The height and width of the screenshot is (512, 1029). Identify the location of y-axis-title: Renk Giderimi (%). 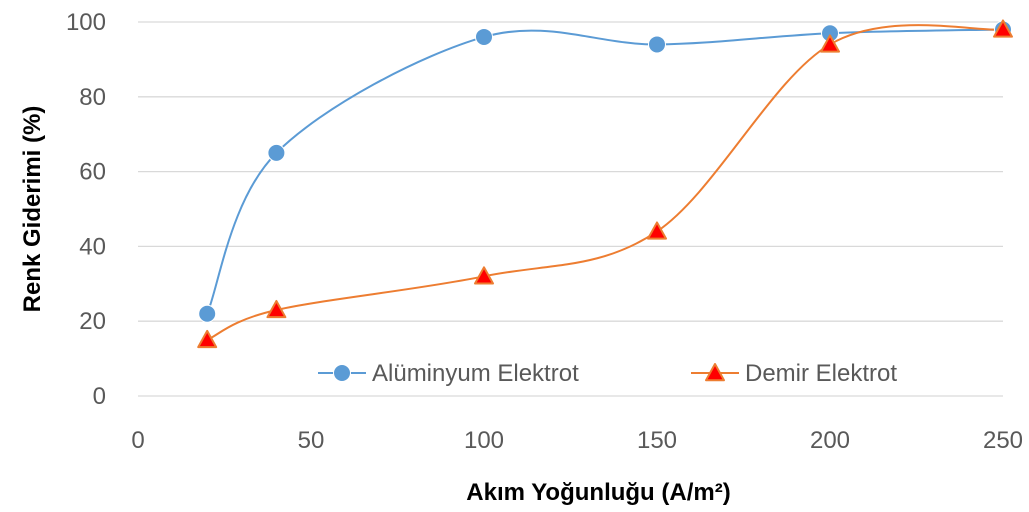
(32, 209).